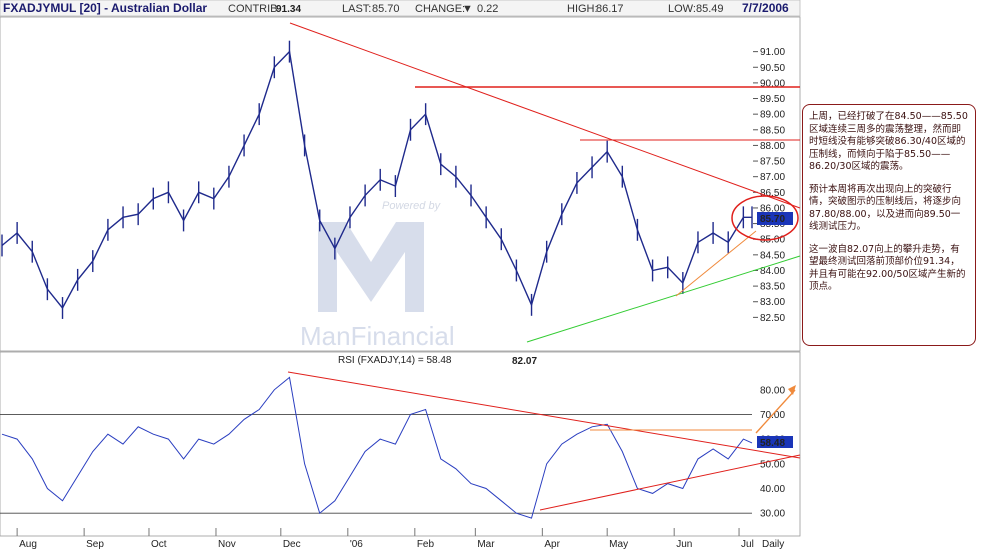  I want to click on watermark: Powered by ManFinancial, so click(377, 275).